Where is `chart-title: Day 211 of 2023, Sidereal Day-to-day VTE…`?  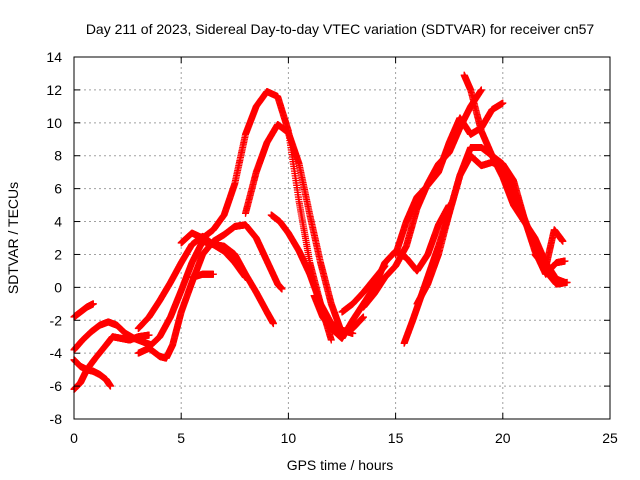
chart-title: Day 211 of 2023, Sidereal Day-to-day VTE… is located at coordinates (340, 29).